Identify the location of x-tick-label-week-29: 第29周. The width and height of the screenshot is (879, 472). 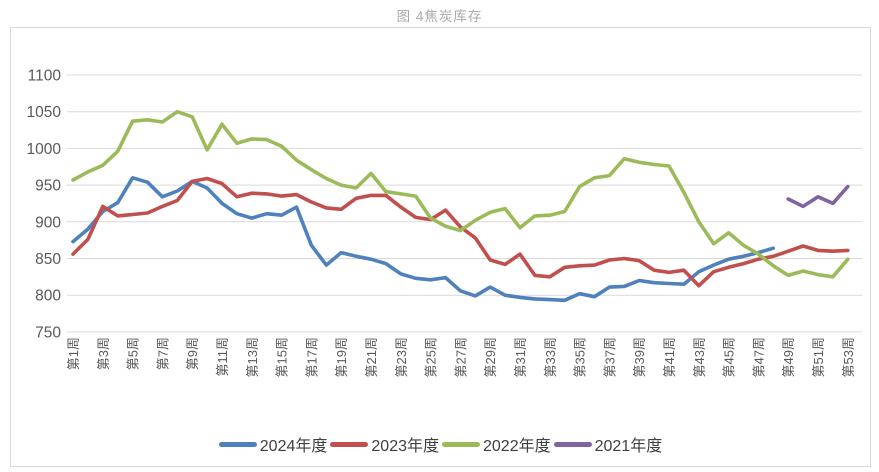
(490, 357).